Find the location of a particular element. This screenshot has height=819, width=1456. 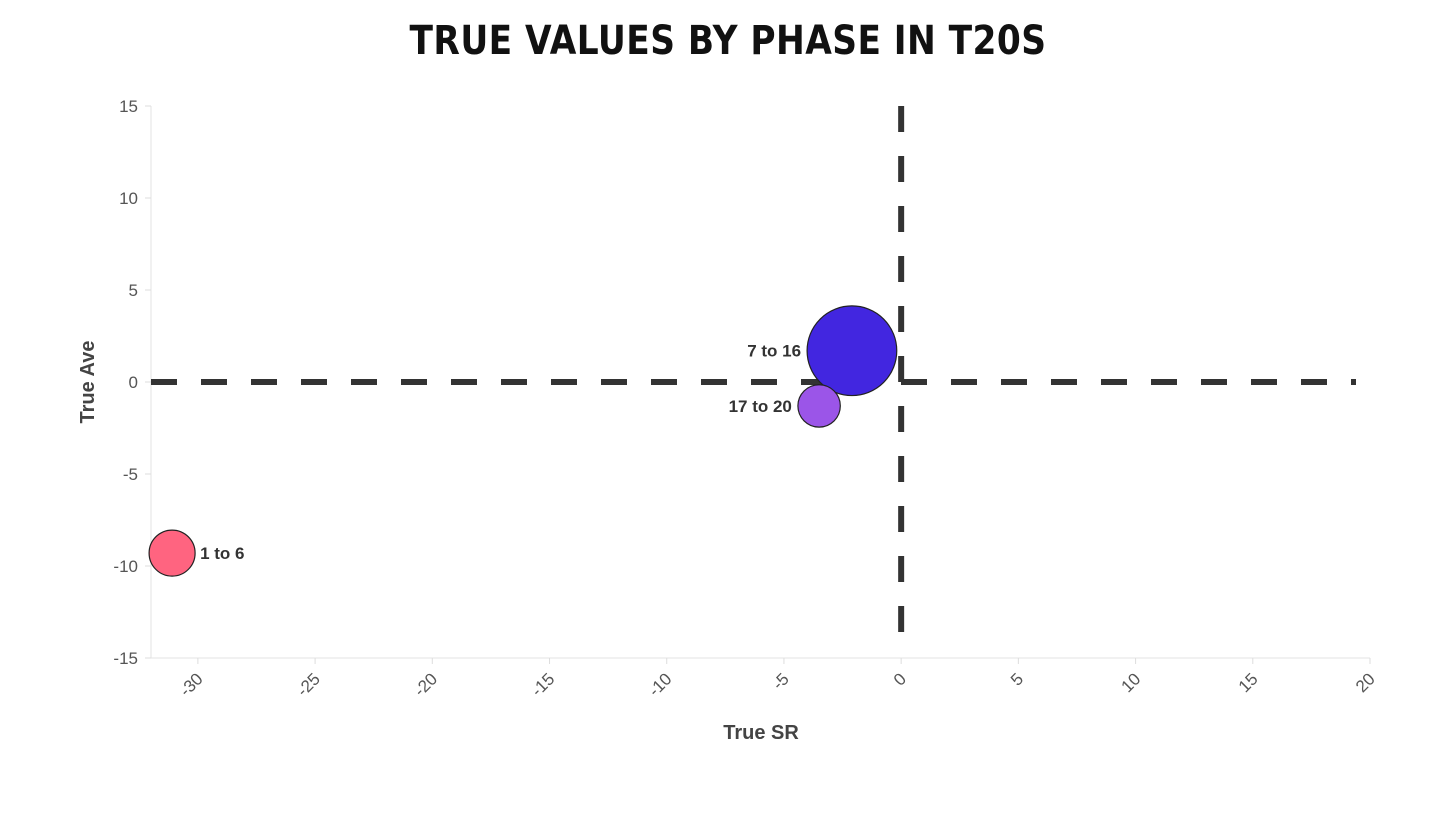

y-tick-label: -10 is located at coordinates (125, 566).